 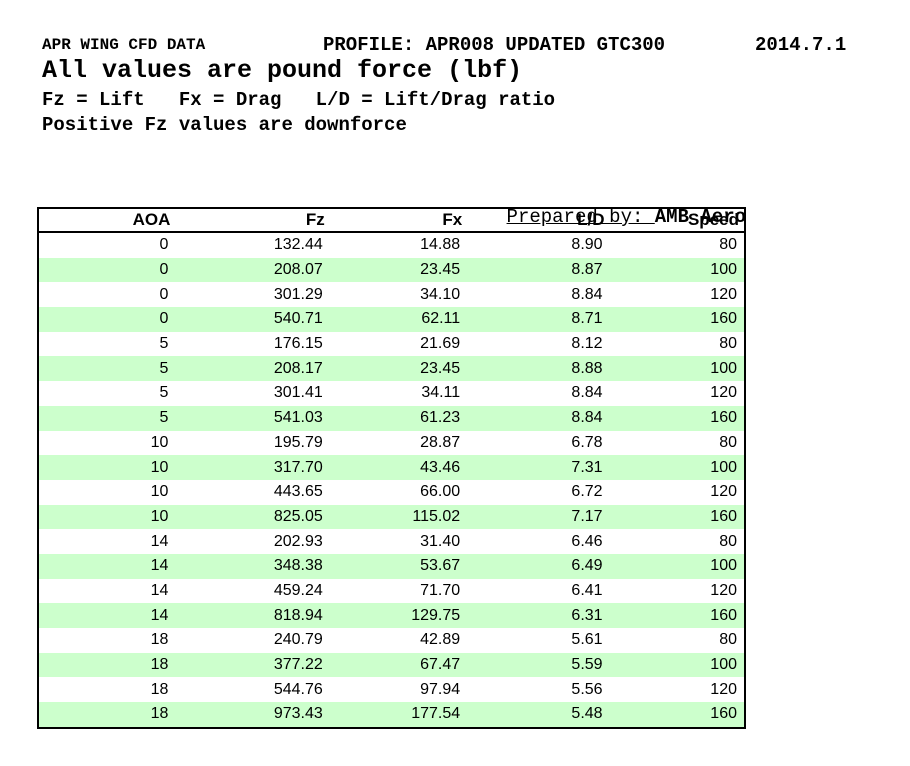 I want to click on table-row: 14 202.93 31.40 6.46 80, so click(x=391, y=541).